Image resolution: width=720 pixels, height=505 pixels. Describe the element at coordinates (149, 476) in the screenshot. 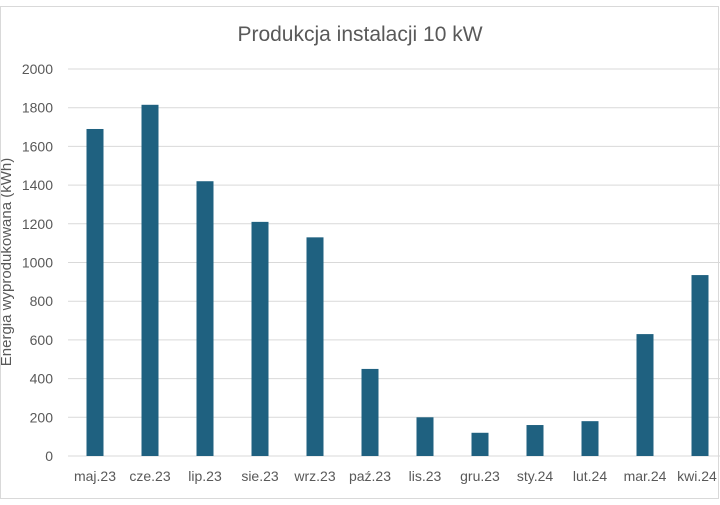

I see `x-tick-label: cze.23` at that location.